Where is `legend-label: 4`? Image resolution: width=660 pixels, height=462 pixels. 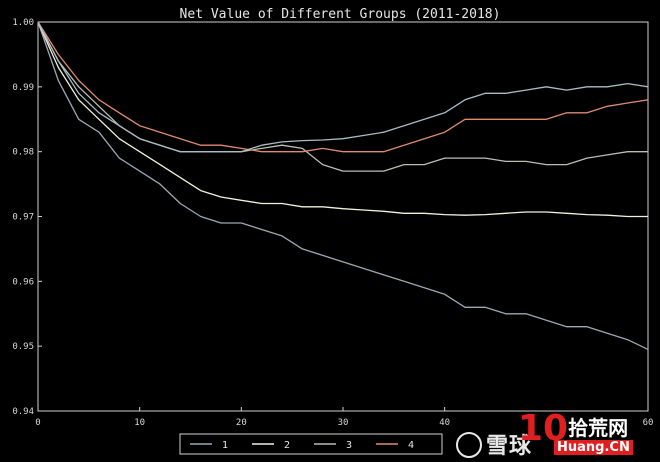
legend-label: 4 is located at coordinates (411, 445).